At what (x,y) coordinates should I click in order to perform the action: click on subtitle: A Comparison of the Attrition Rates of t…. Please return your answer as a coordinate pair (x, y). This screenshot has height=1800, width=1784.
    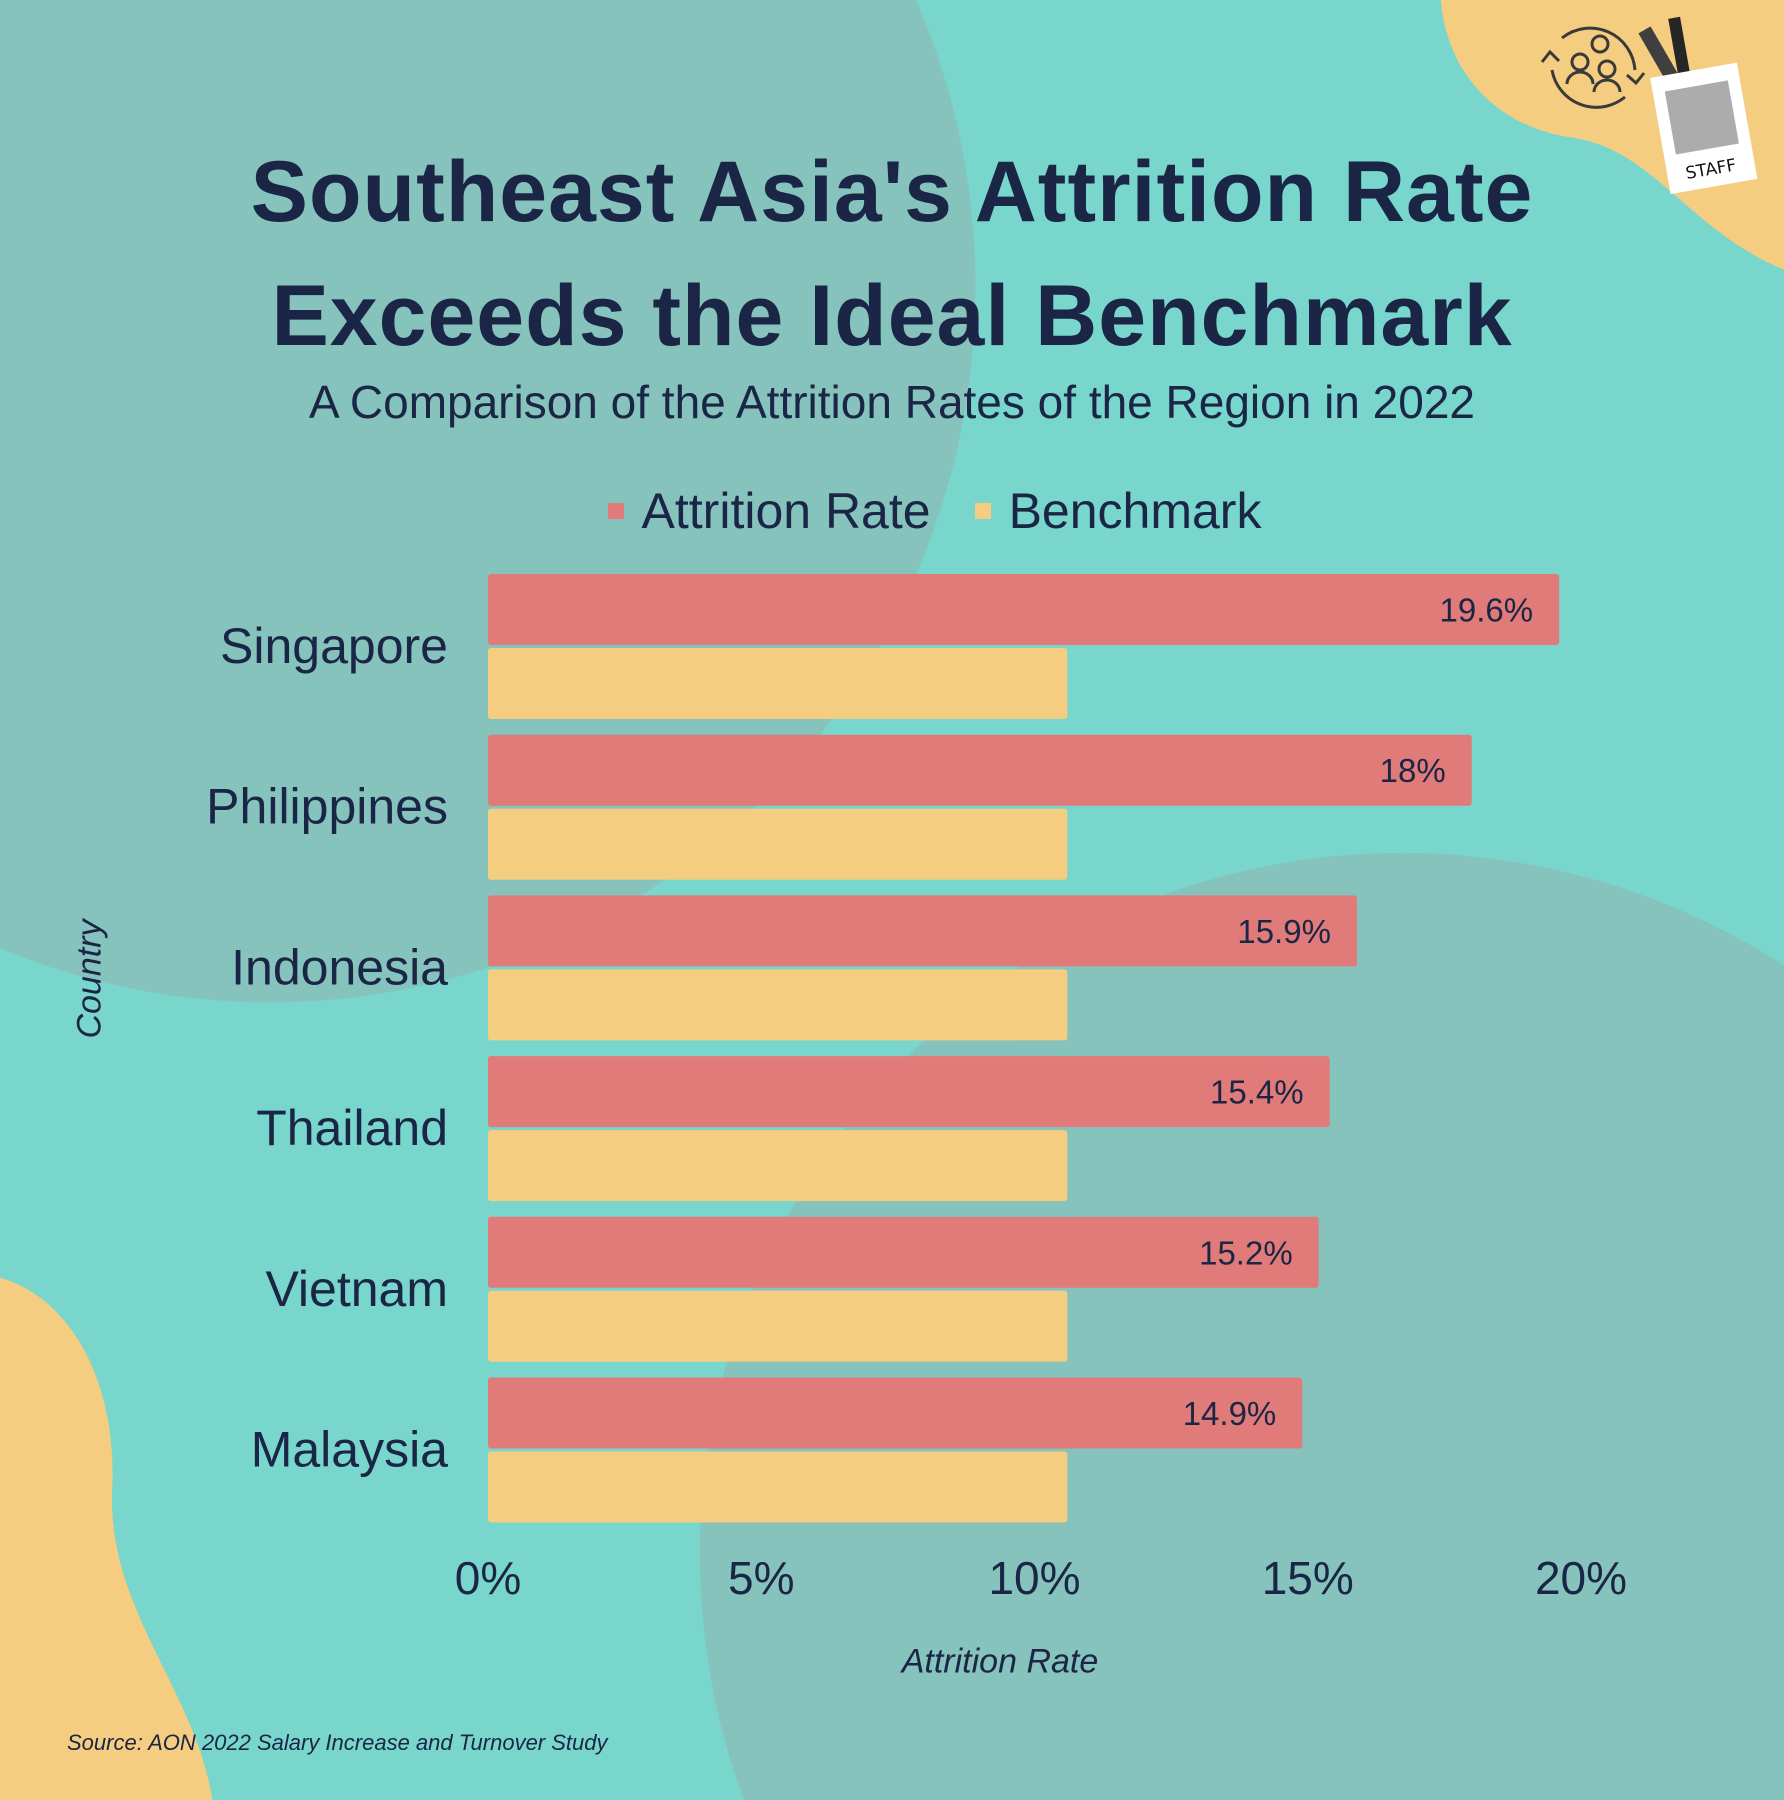
    Looking at the image, I should click on (892, 402).